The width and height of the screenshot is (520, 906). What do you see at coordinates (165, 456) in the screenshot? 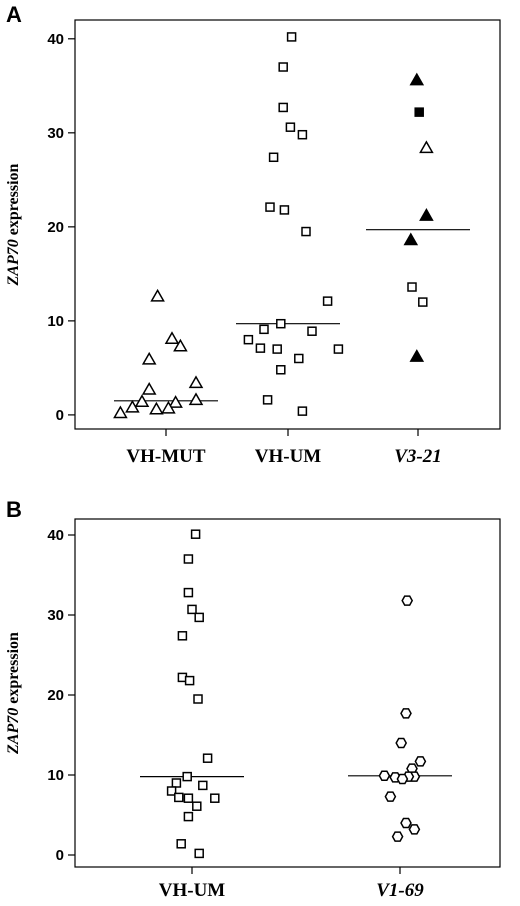
I see `x-category-label: VH-MUT` at bounding box center [165, 456].